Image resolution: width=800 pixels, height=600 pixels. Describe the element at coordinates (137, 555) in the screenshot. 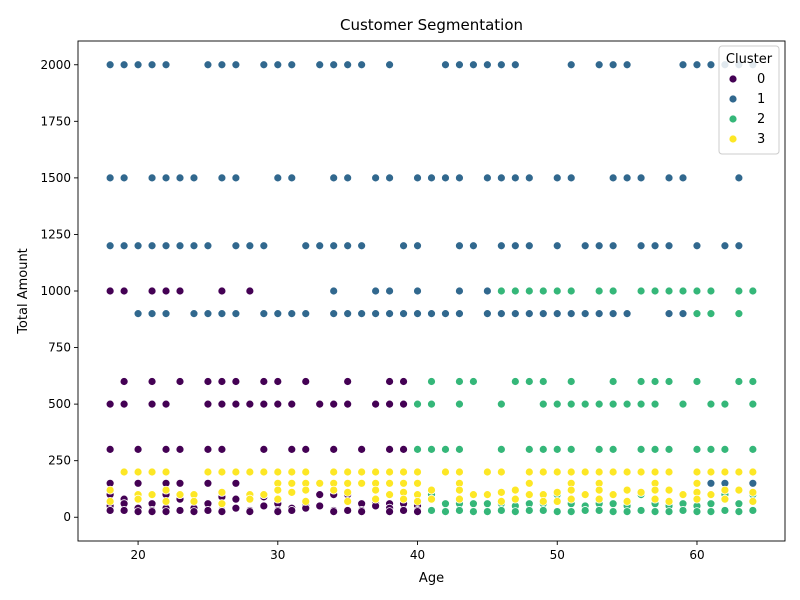

I see `x-tick-label: 20` at that location.